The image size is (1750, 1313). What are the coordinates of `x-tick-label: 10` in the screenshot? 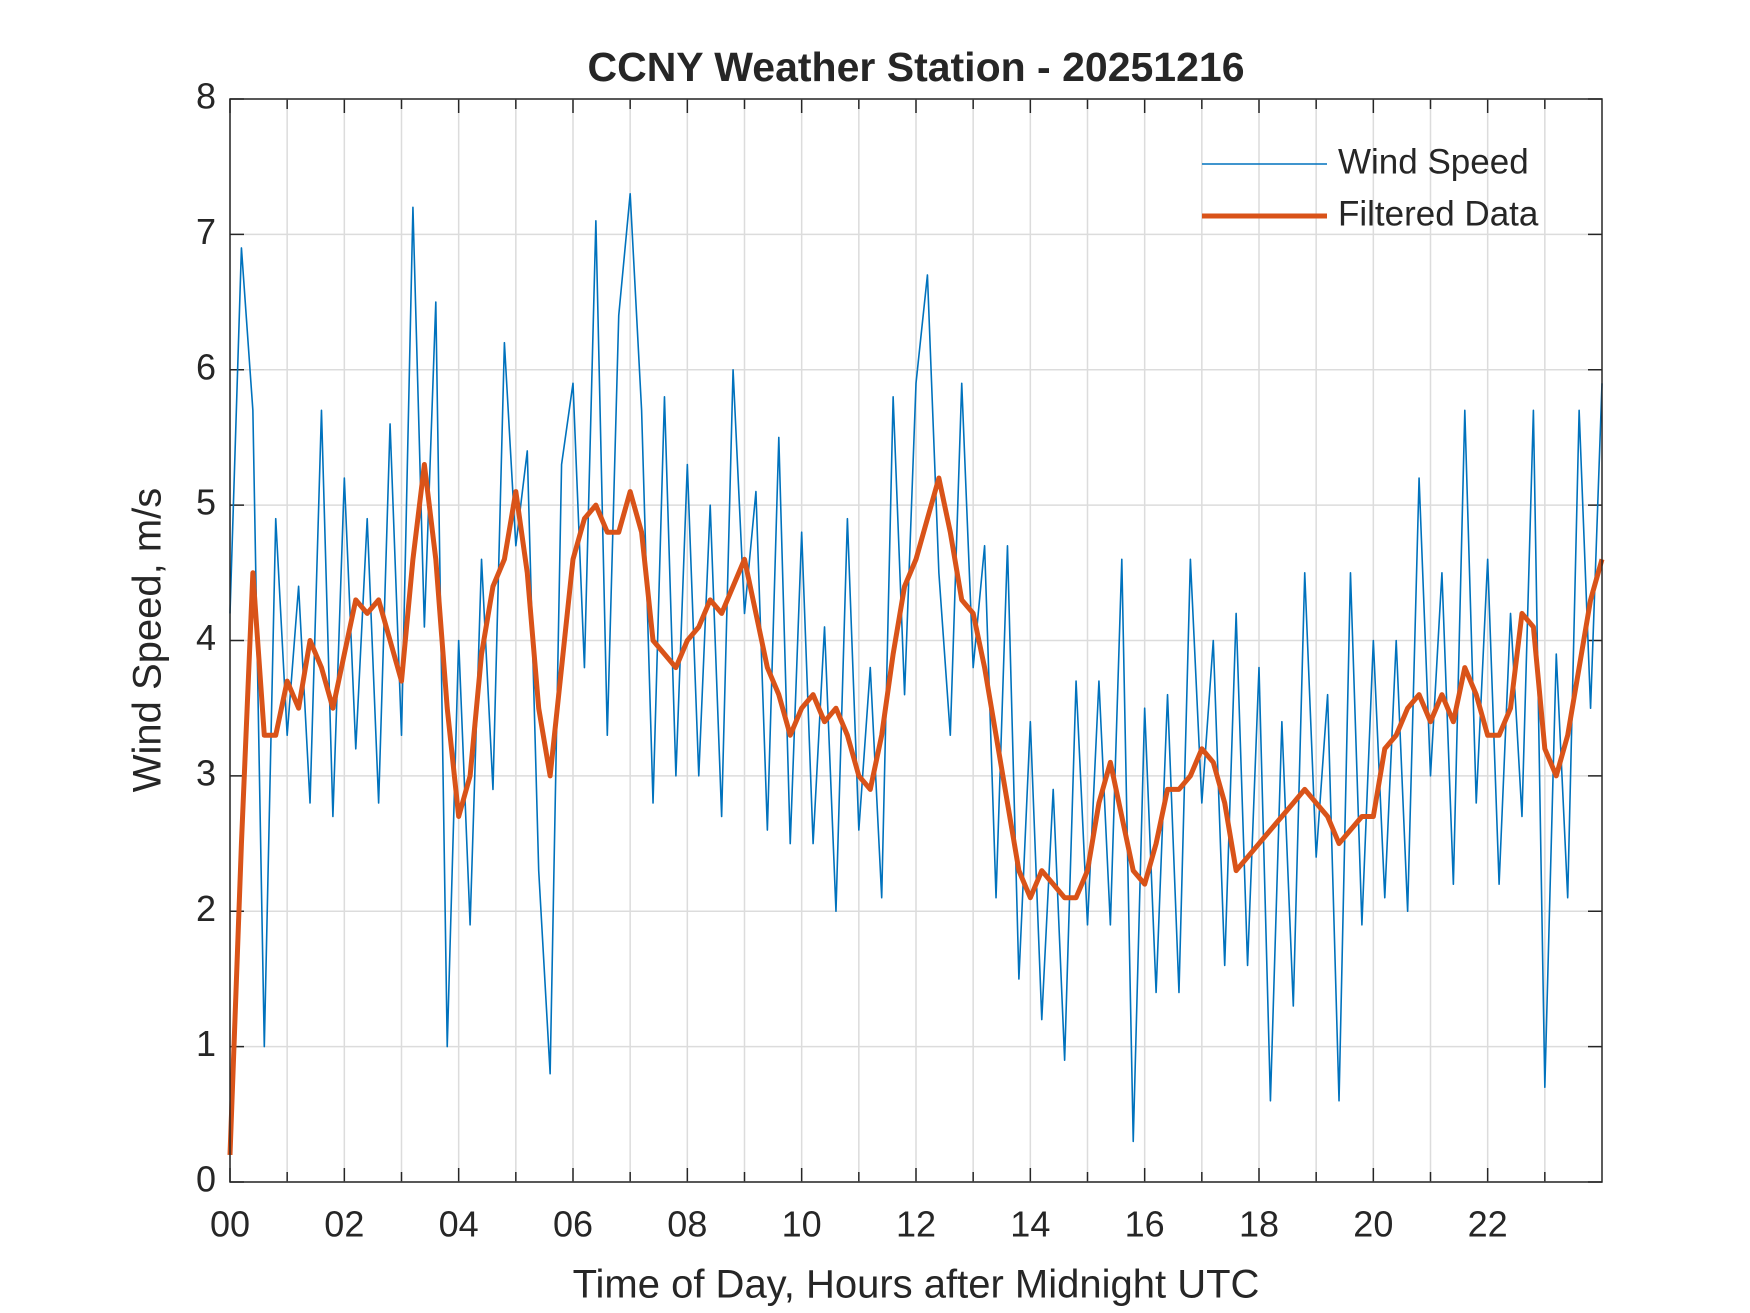 It's located at (802, 1224).